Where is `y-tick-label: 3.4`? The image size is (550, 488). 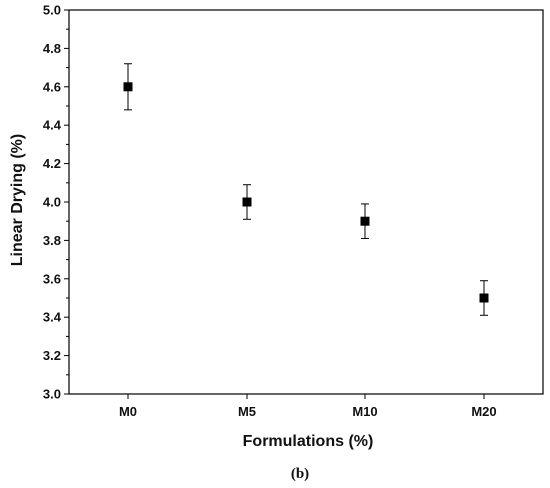 y-tick-label: 3.4 is located at coordinates (52, 317).